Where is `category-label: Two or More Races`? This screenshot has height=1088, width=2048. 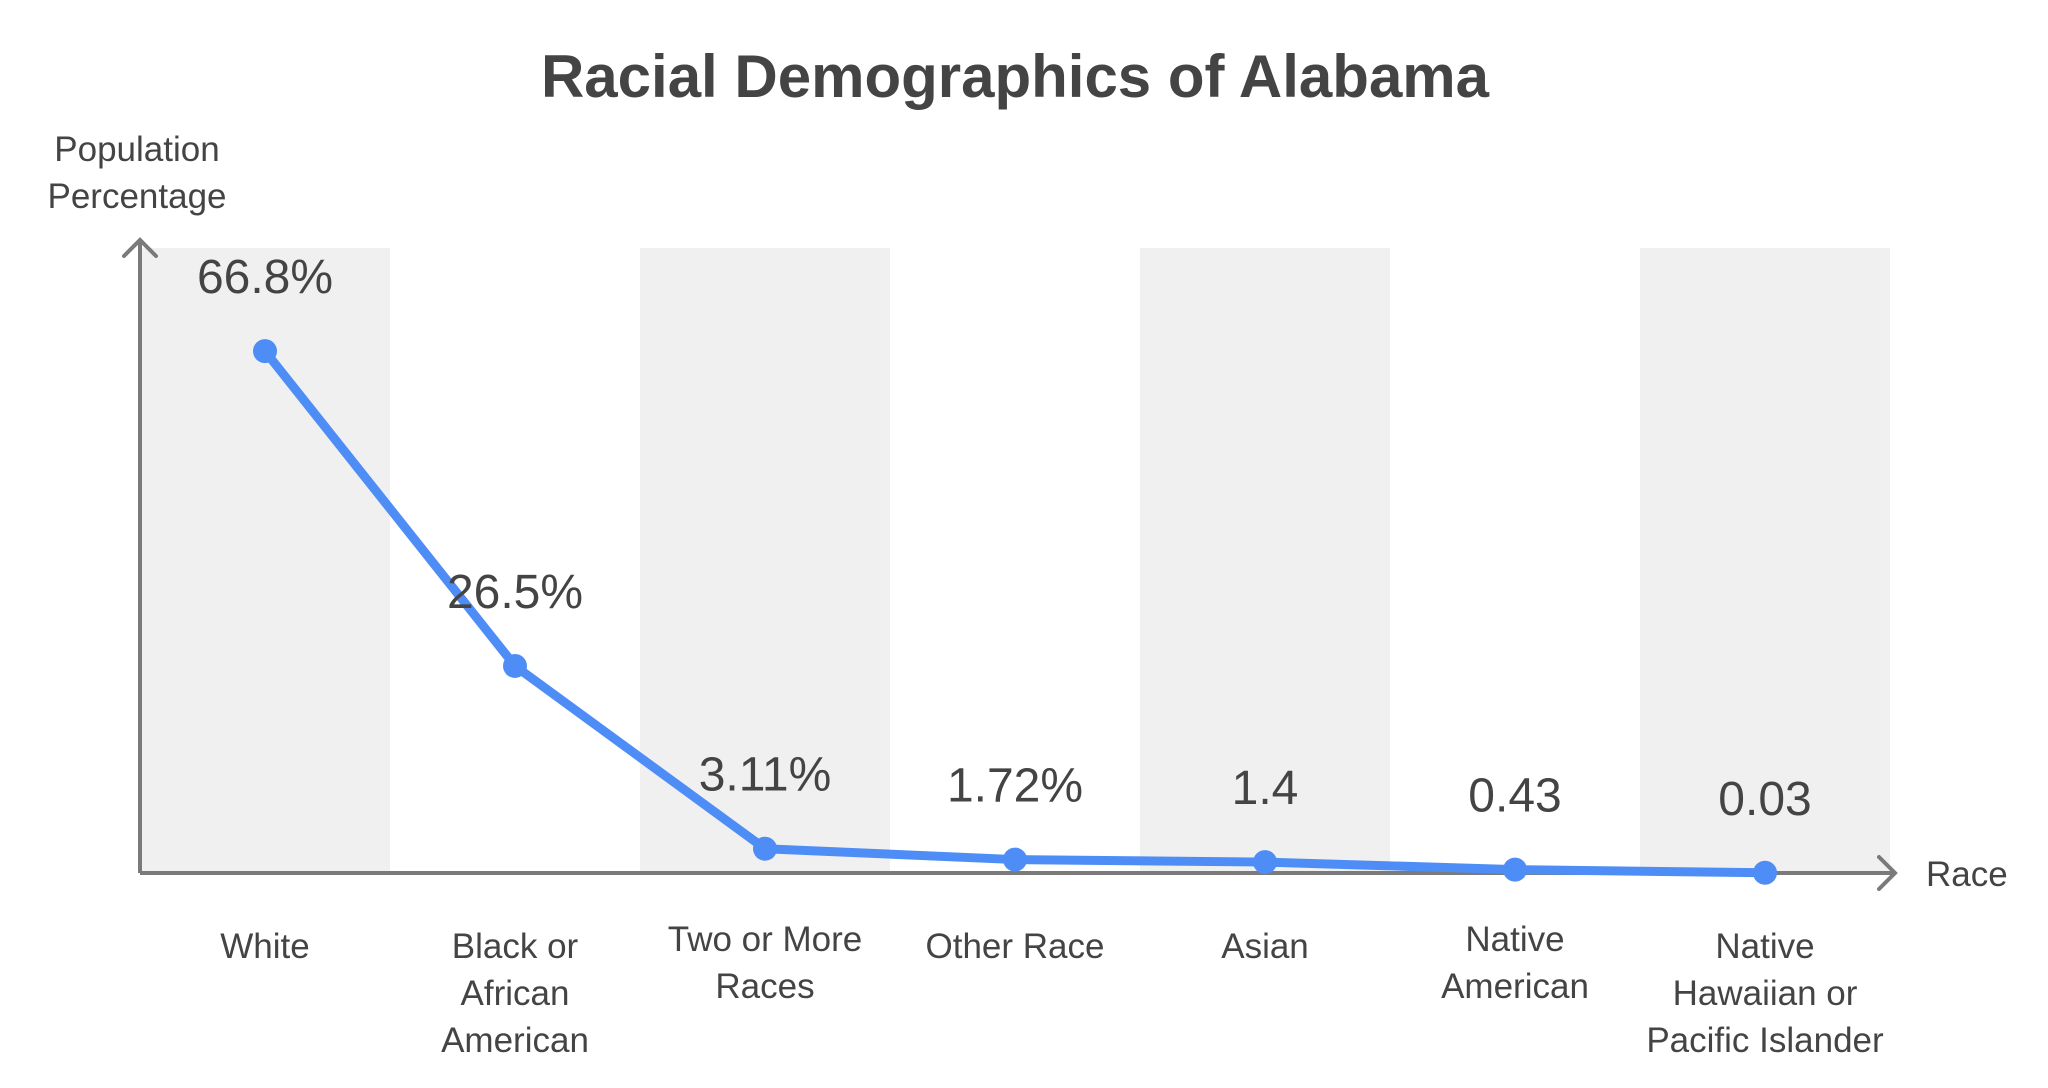
category-label: Two or More Races is located at coordinates (765, 963).